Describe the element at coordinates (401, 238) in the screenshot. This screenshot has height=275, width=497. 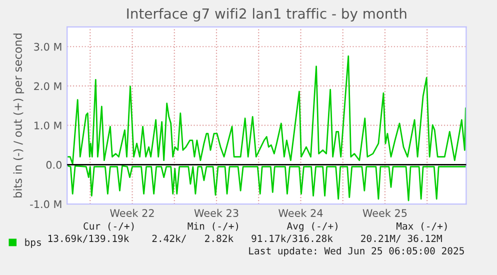
I see `text: 20.21M/ 36.12M` at that location.